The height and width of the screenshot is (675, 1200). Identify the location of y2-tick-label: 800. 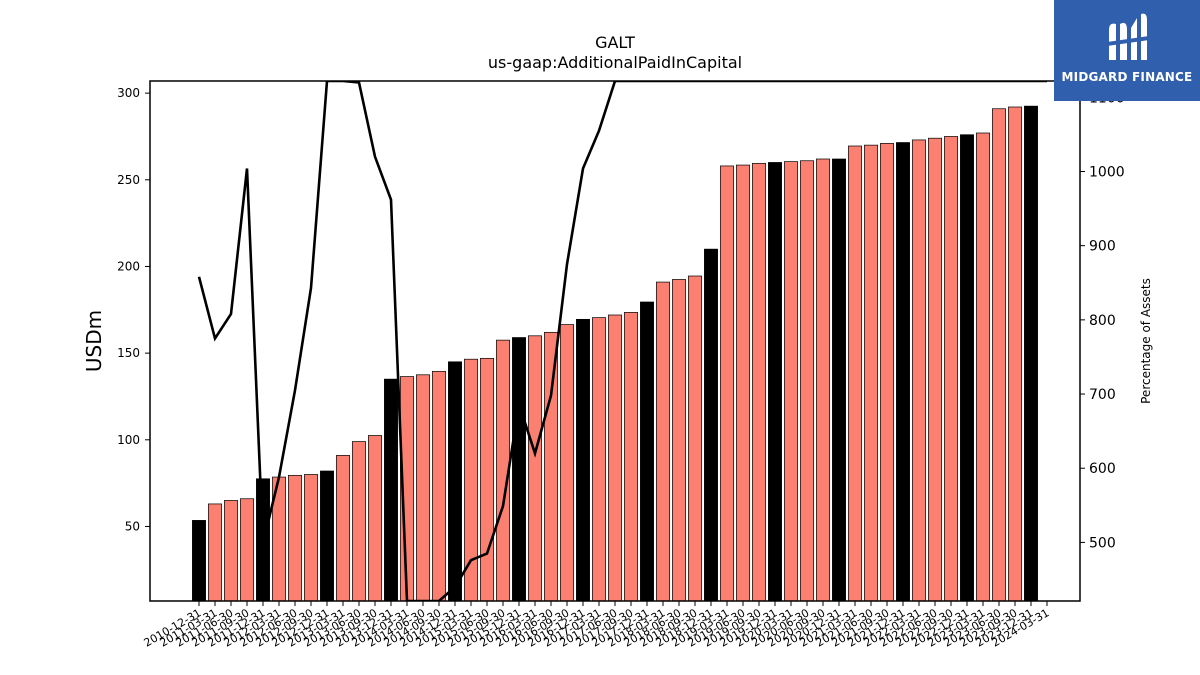
(1102, 321).